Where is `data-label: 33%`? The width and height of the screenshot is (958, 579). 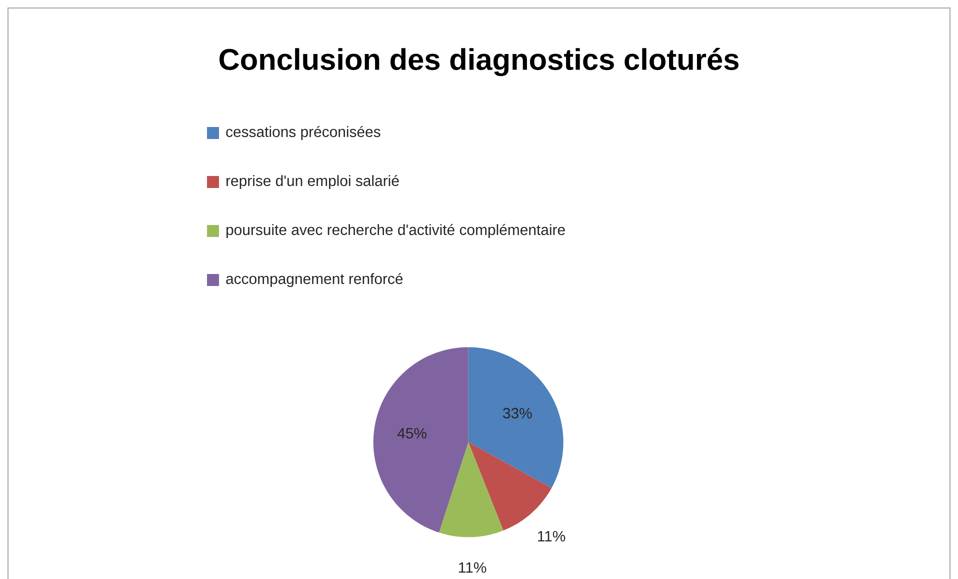 data-label: 33% is located at coordinates (517, 413).